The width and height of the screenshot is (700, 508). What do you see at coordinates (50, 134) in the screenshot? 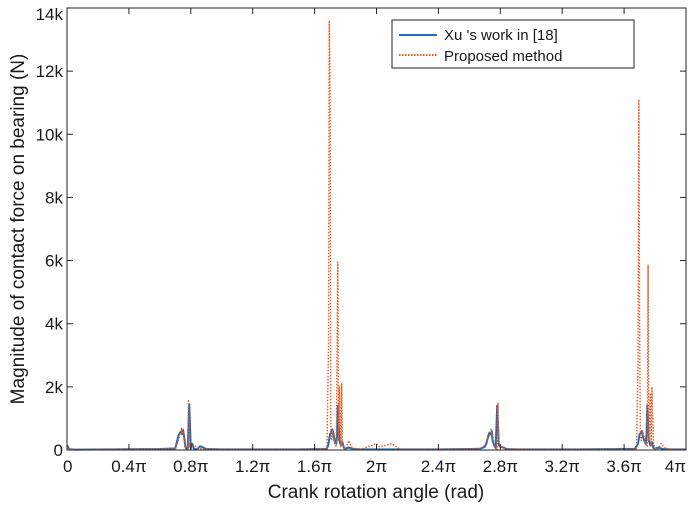
I see `y-tick-label: 10k` at bounding box center [50, 134].